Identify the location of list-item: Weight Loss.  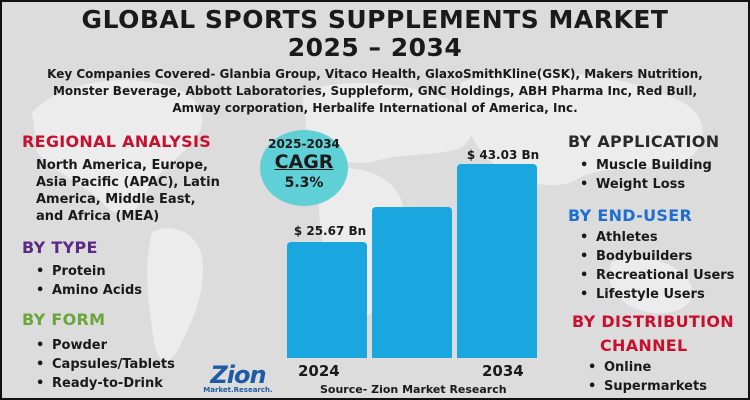
(643, 184).